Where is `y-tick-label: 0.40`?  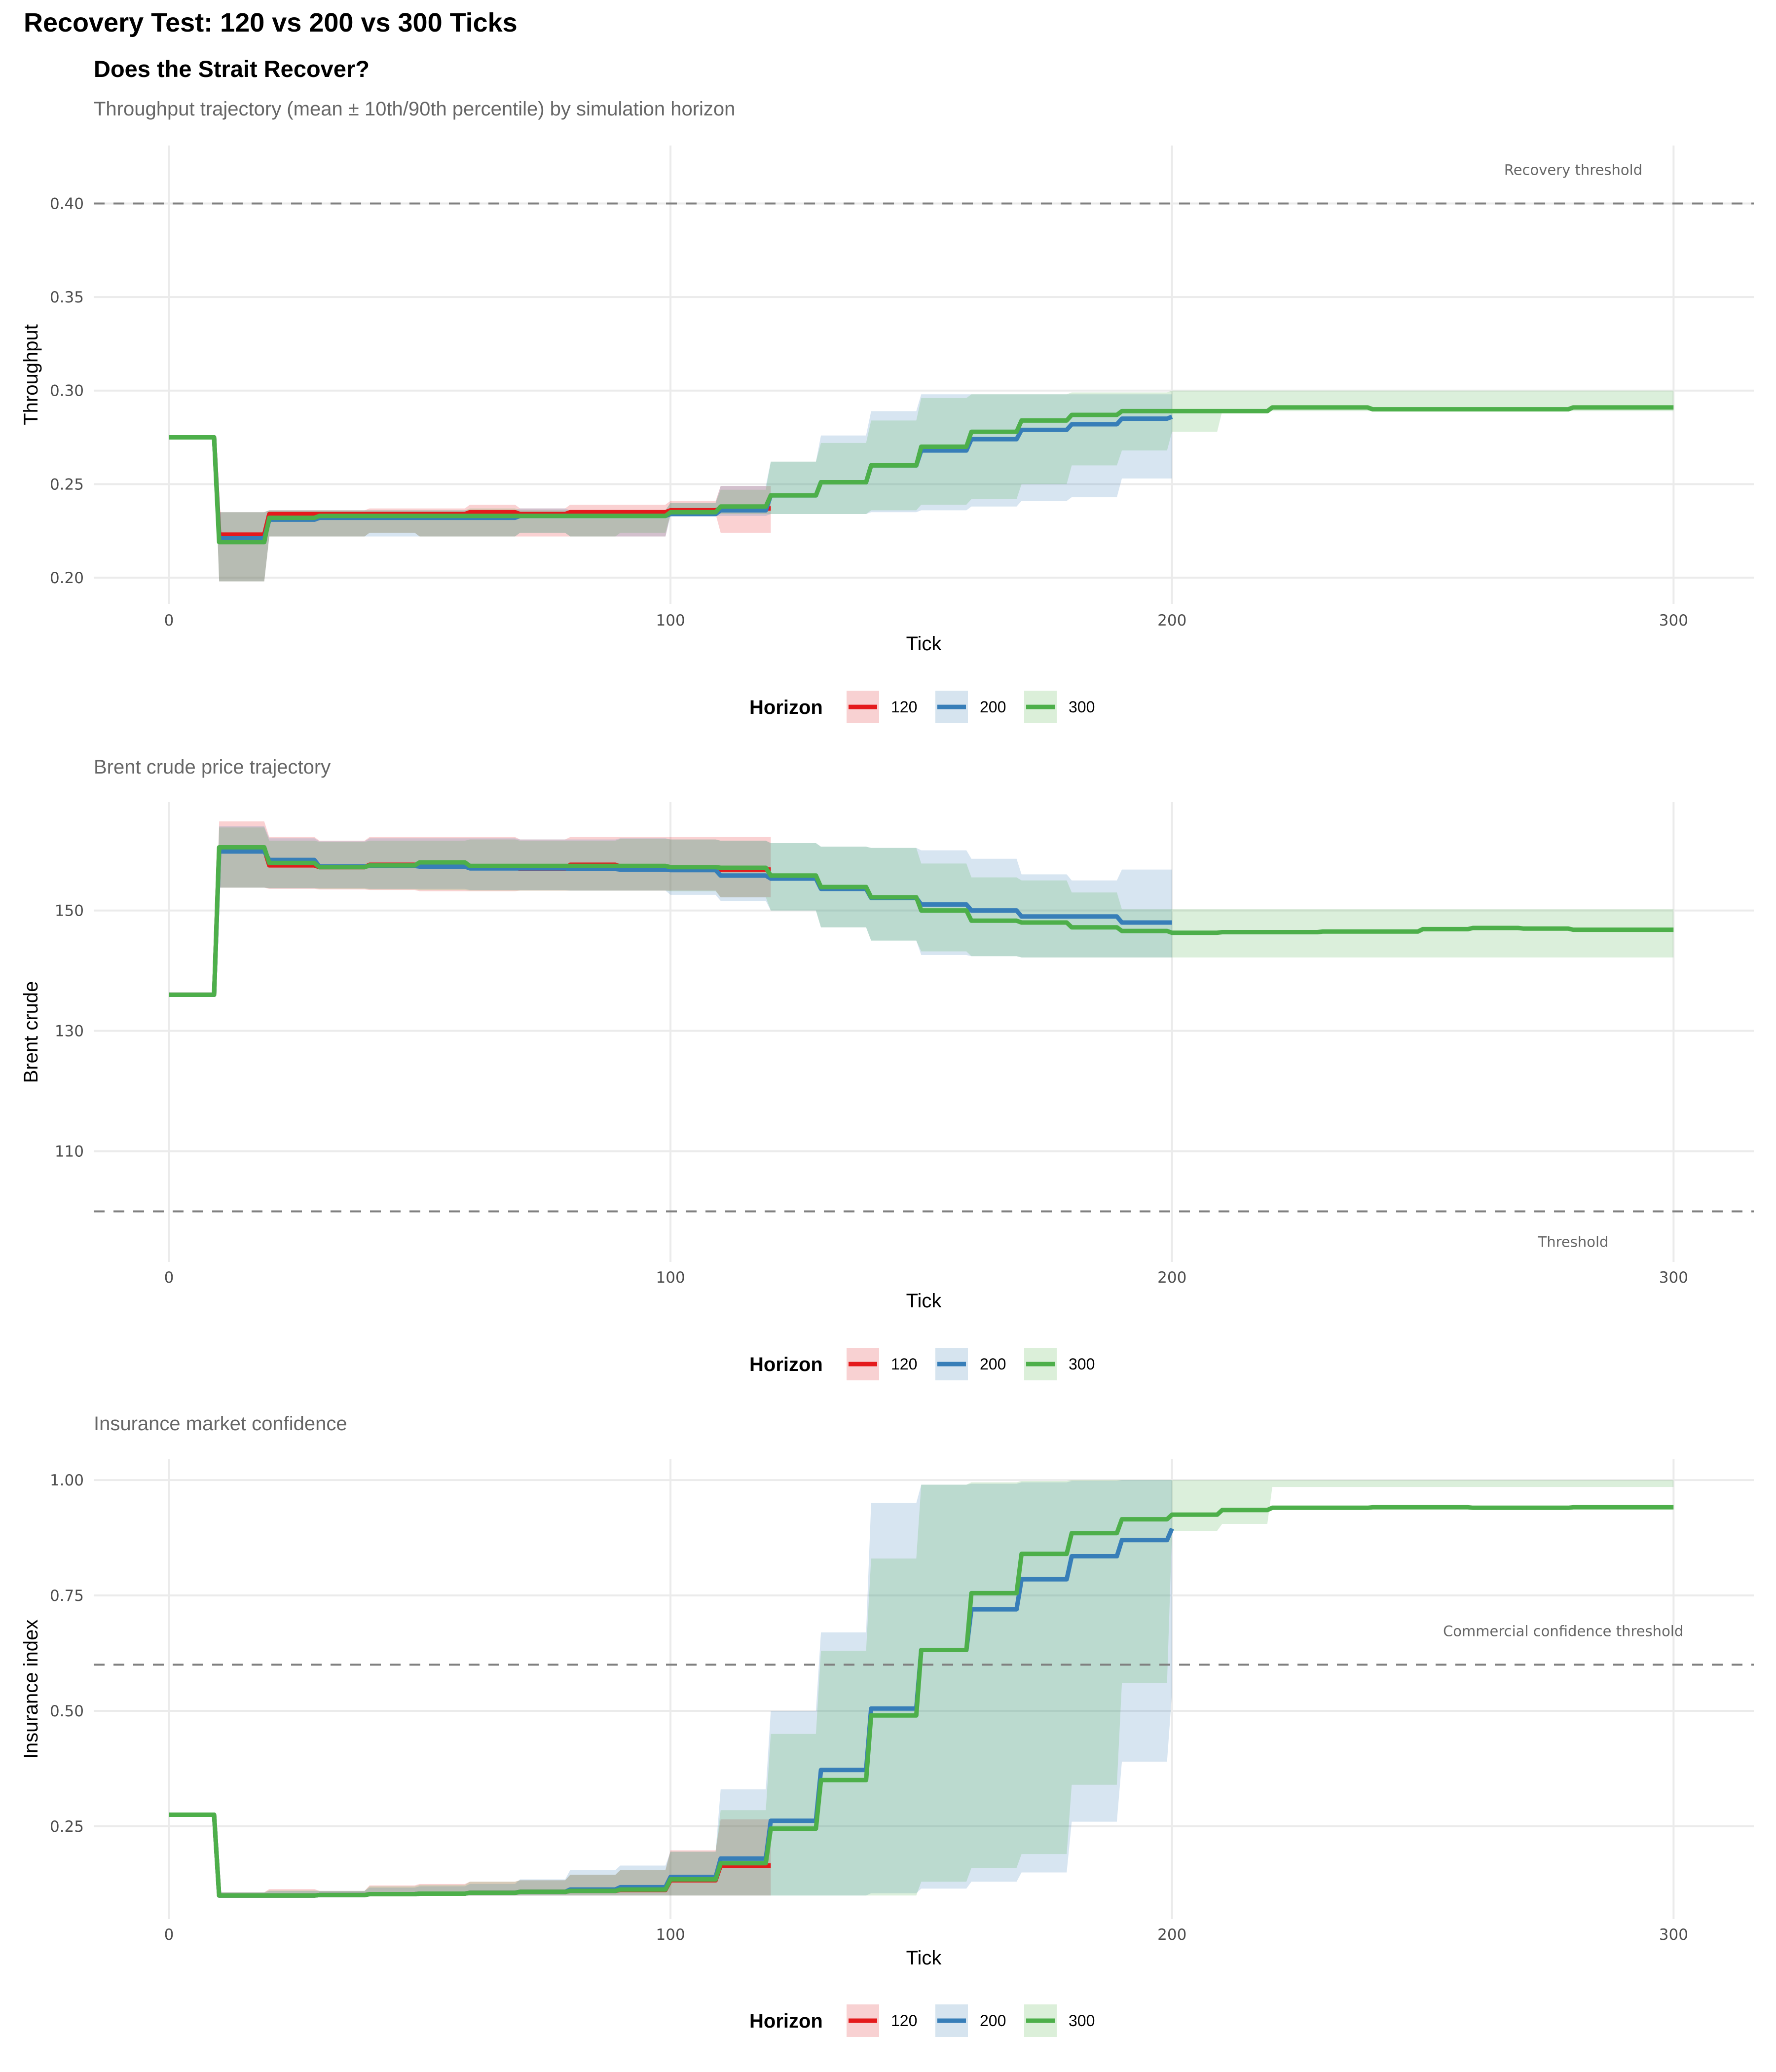 y-tick-label: 0.40 is located at coordinates (67, 204).